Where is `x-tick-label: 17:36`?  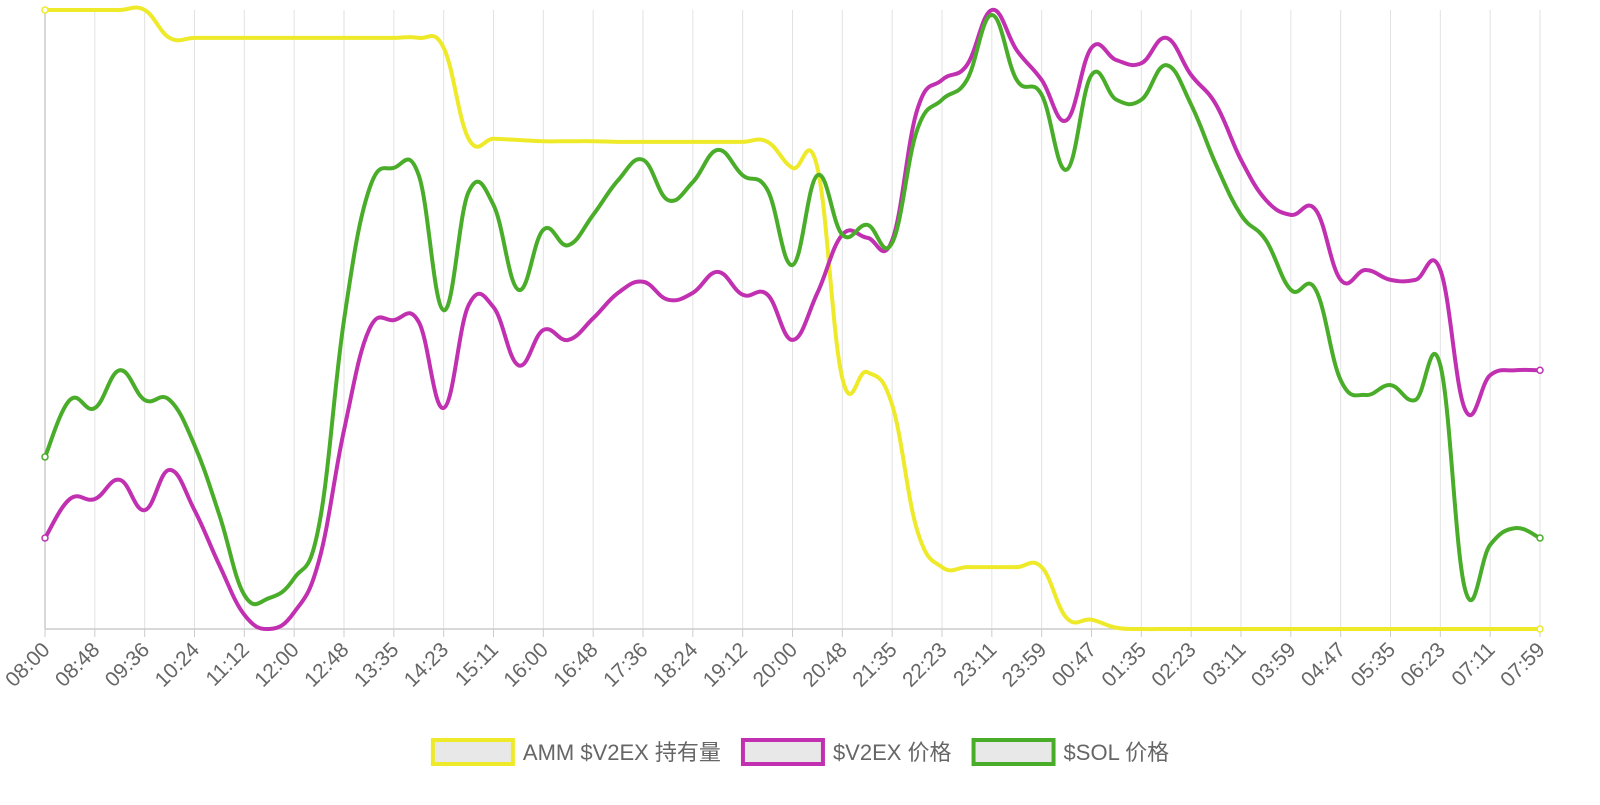
x-tick-label: 17:36 is located at coordinates (625, 664).